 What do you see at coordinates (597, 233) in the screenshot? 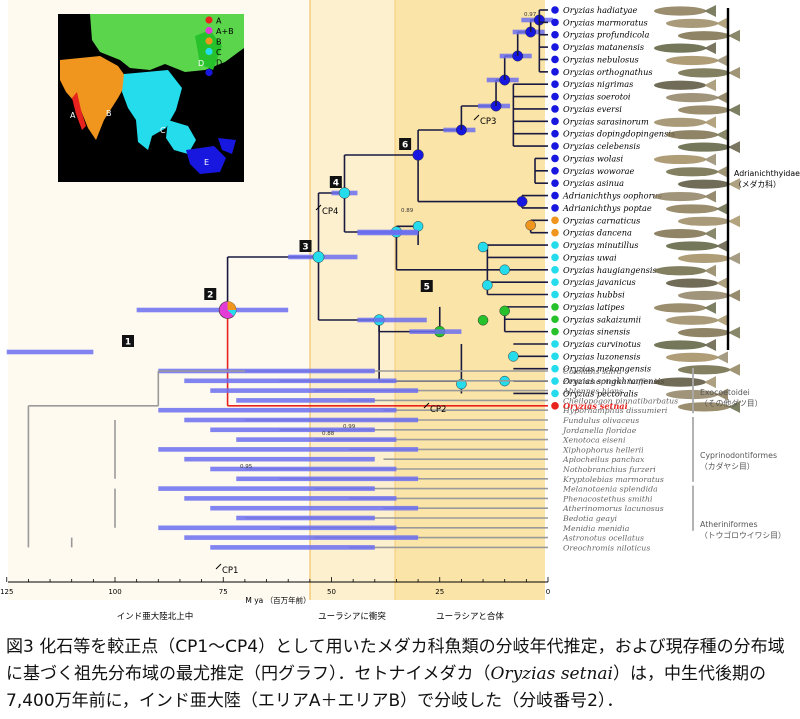
I see `taxon-label: Oryzias dancena` at bounding box center [597, 233].